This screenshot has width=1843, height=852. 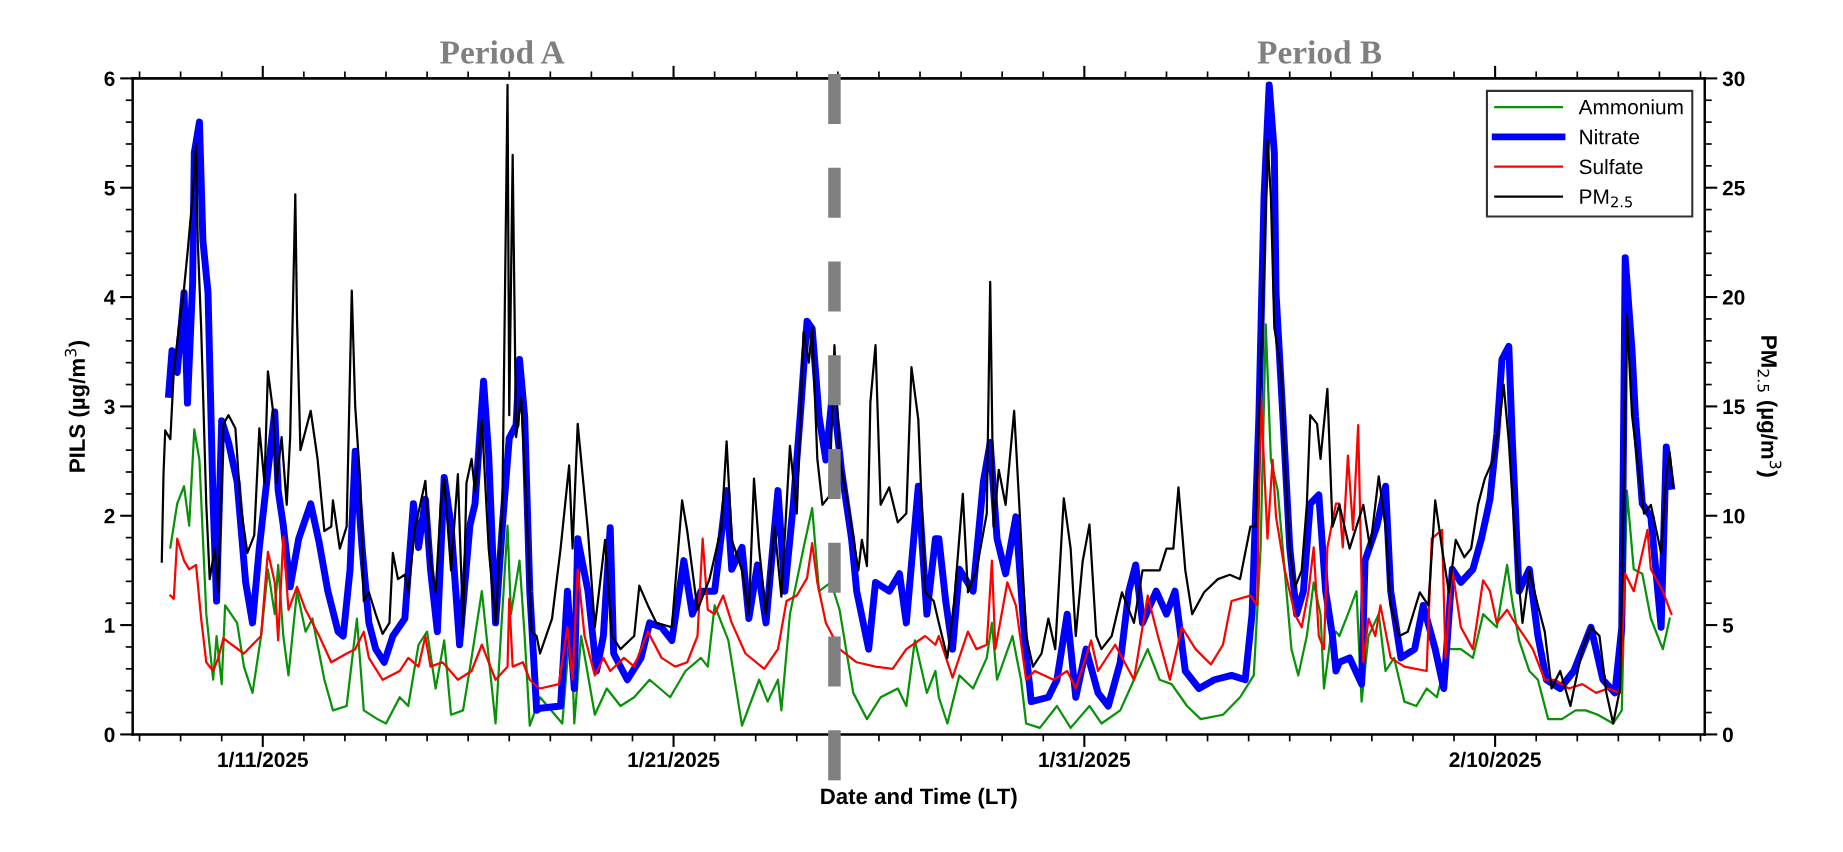 What do you see at coordinates (1733, 297) in the screenshot?
I see `y2-tick-label: 20` at bounding box center [1733, 297].